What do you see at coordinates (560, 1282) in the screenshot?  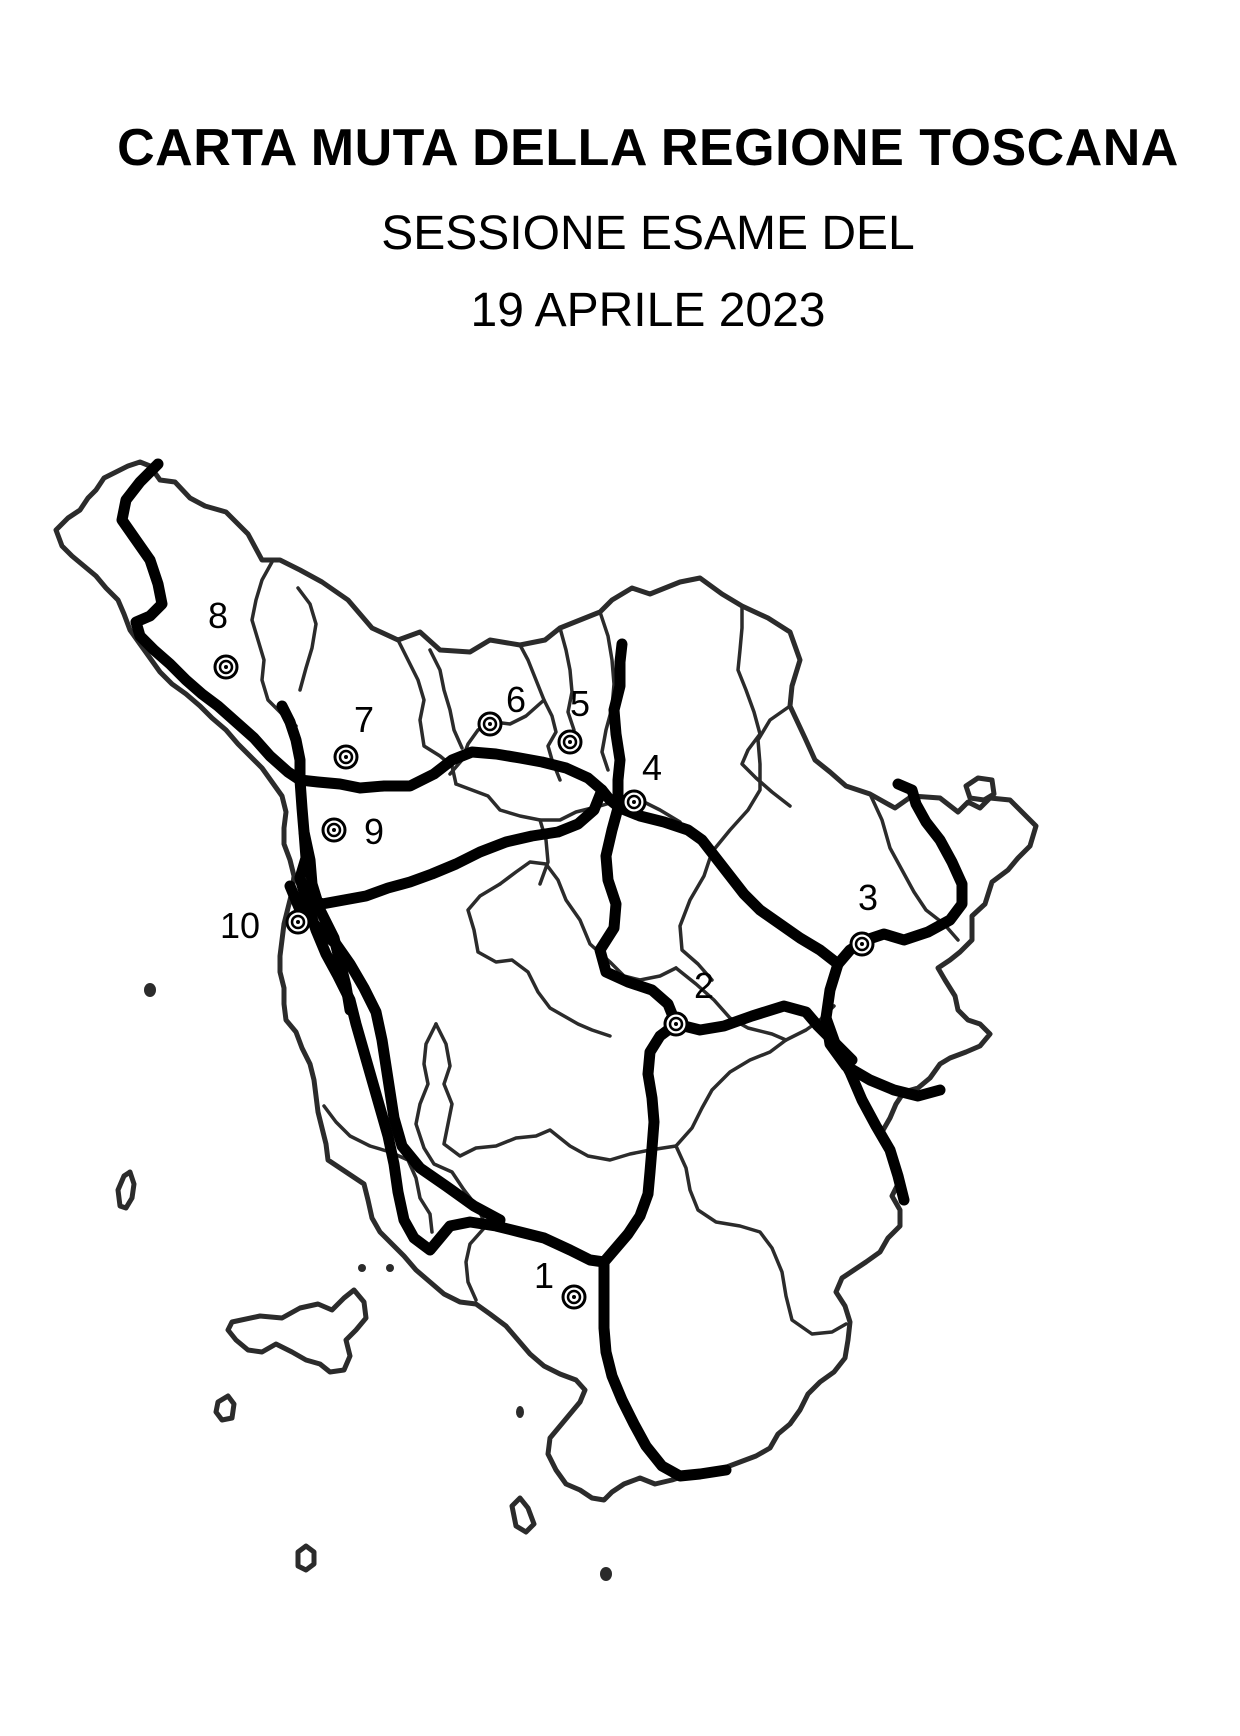 I see `map-marker-1: 1` at bounding box center [560, 1282].